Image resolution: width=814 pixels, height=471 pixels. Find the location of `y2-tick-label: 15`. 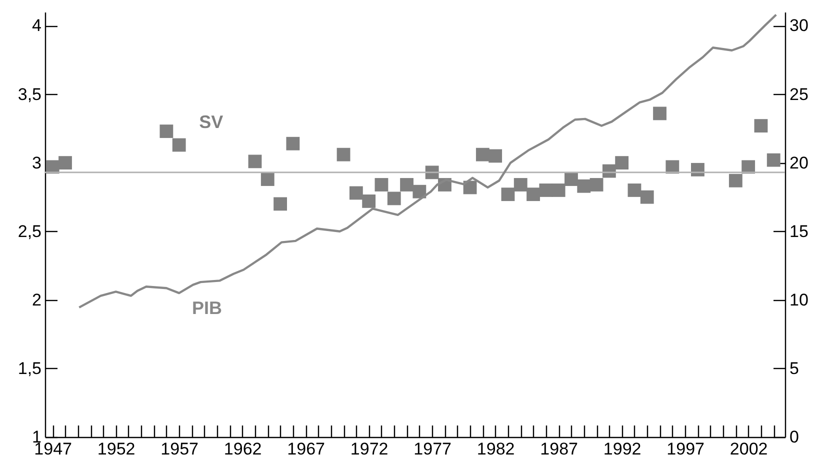

y2-tick-label: 15 is located at coordinates (799, 231).